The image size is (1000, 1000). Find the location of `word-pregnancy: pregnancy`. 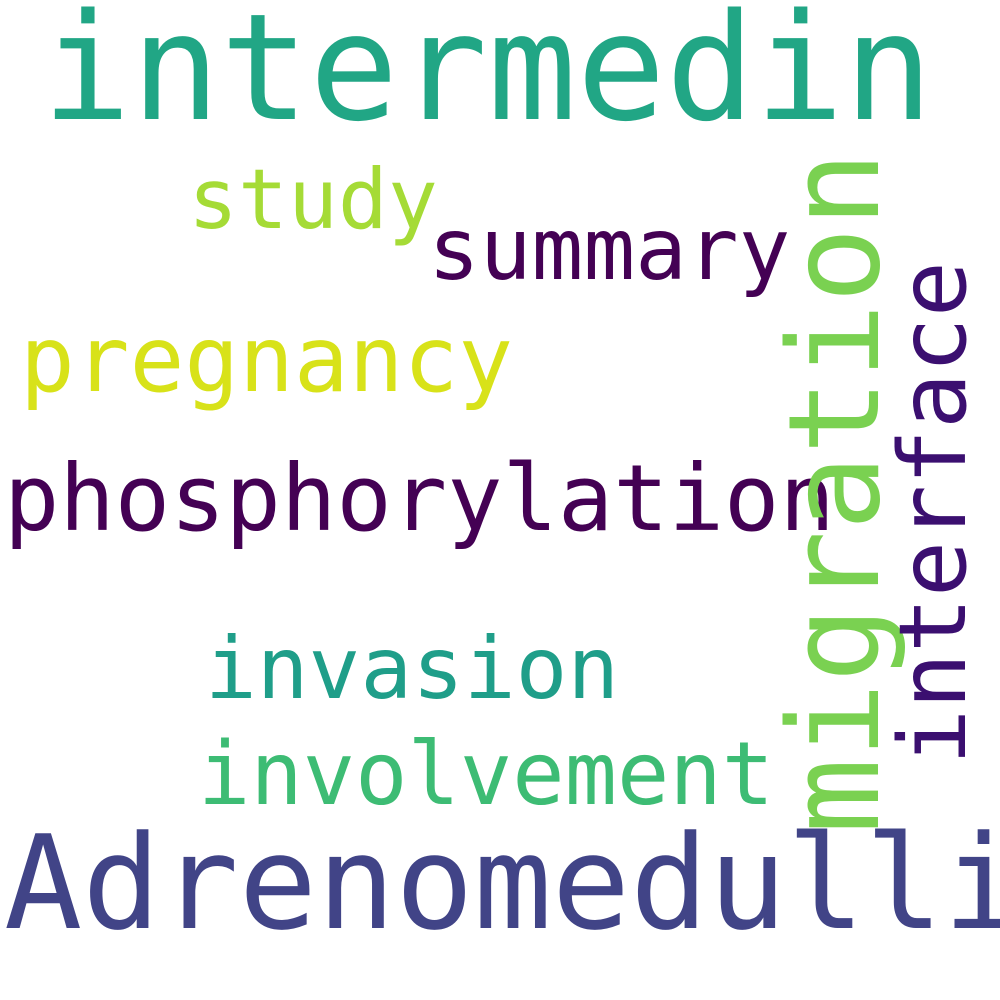

word-pregnancy: pregnancy is located at coordinates (267, 360).